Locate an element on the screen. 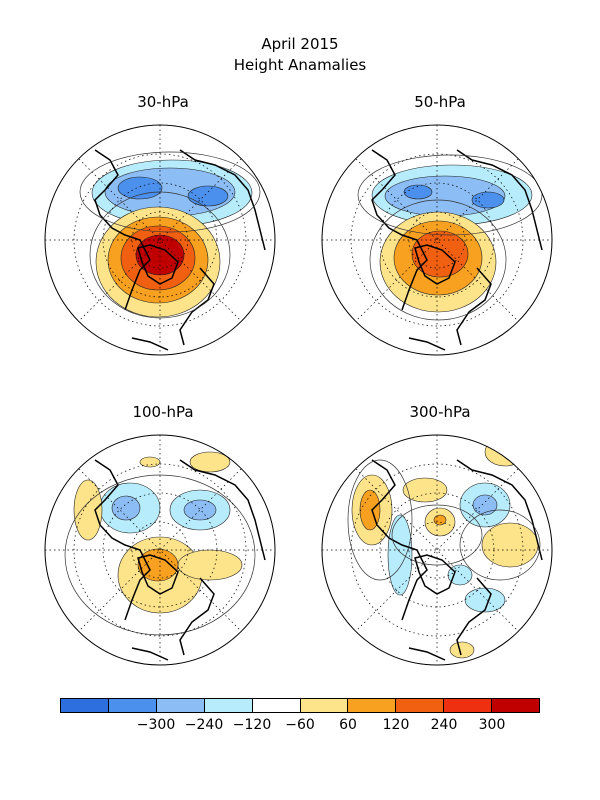  map-100hpa is located at coordinates (160, 550).